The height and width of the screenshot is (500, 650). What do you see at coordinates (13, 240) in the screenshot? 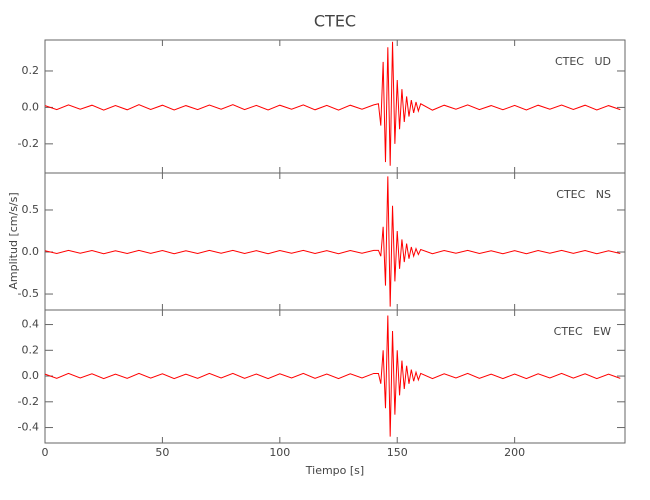
I see `y-axis-label: Amplitud [cm/s/s]` at bounding box center [13, 240].